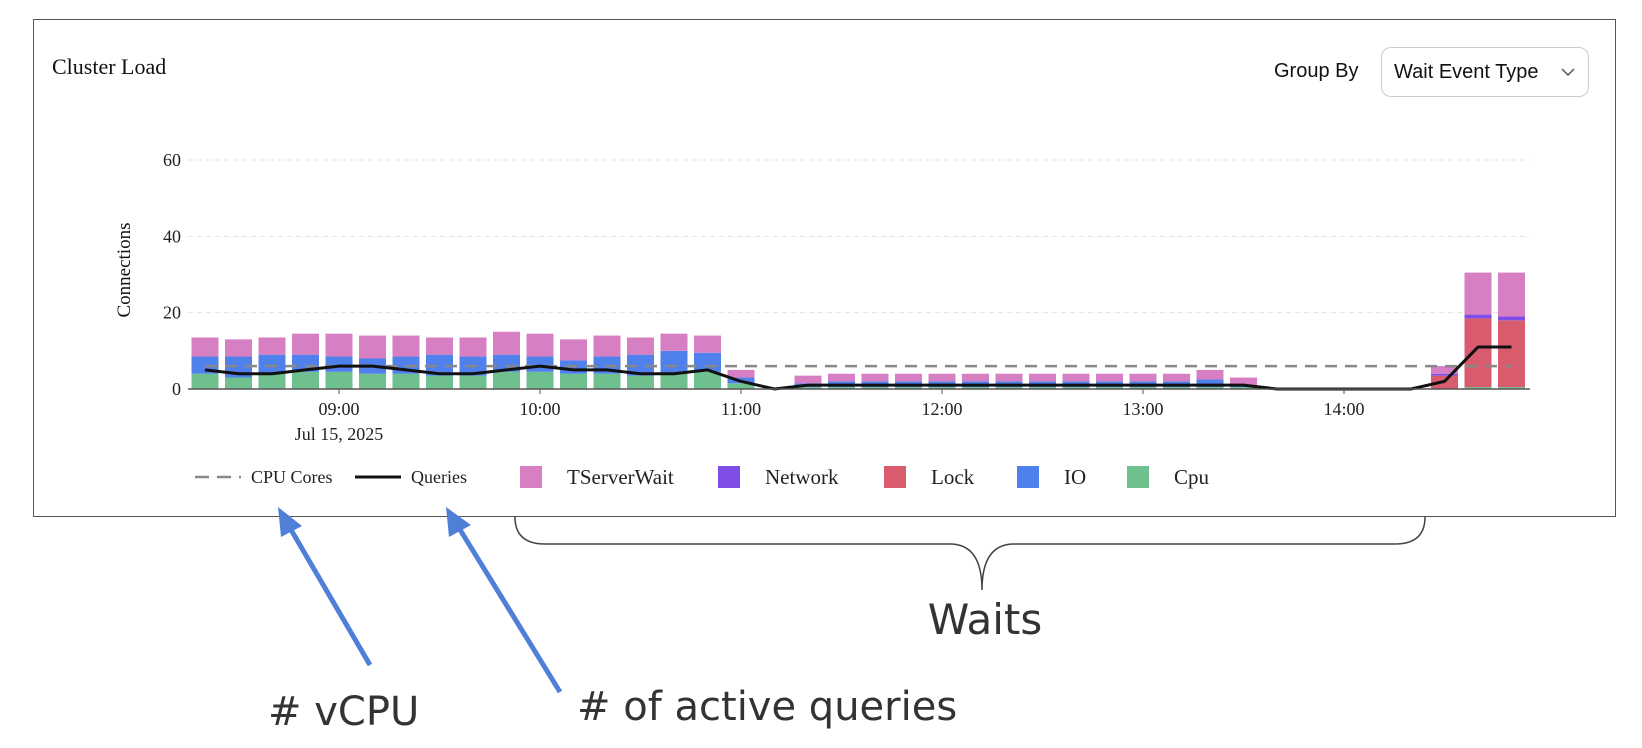  I want to click on queries-arrow, so click(504, 600).